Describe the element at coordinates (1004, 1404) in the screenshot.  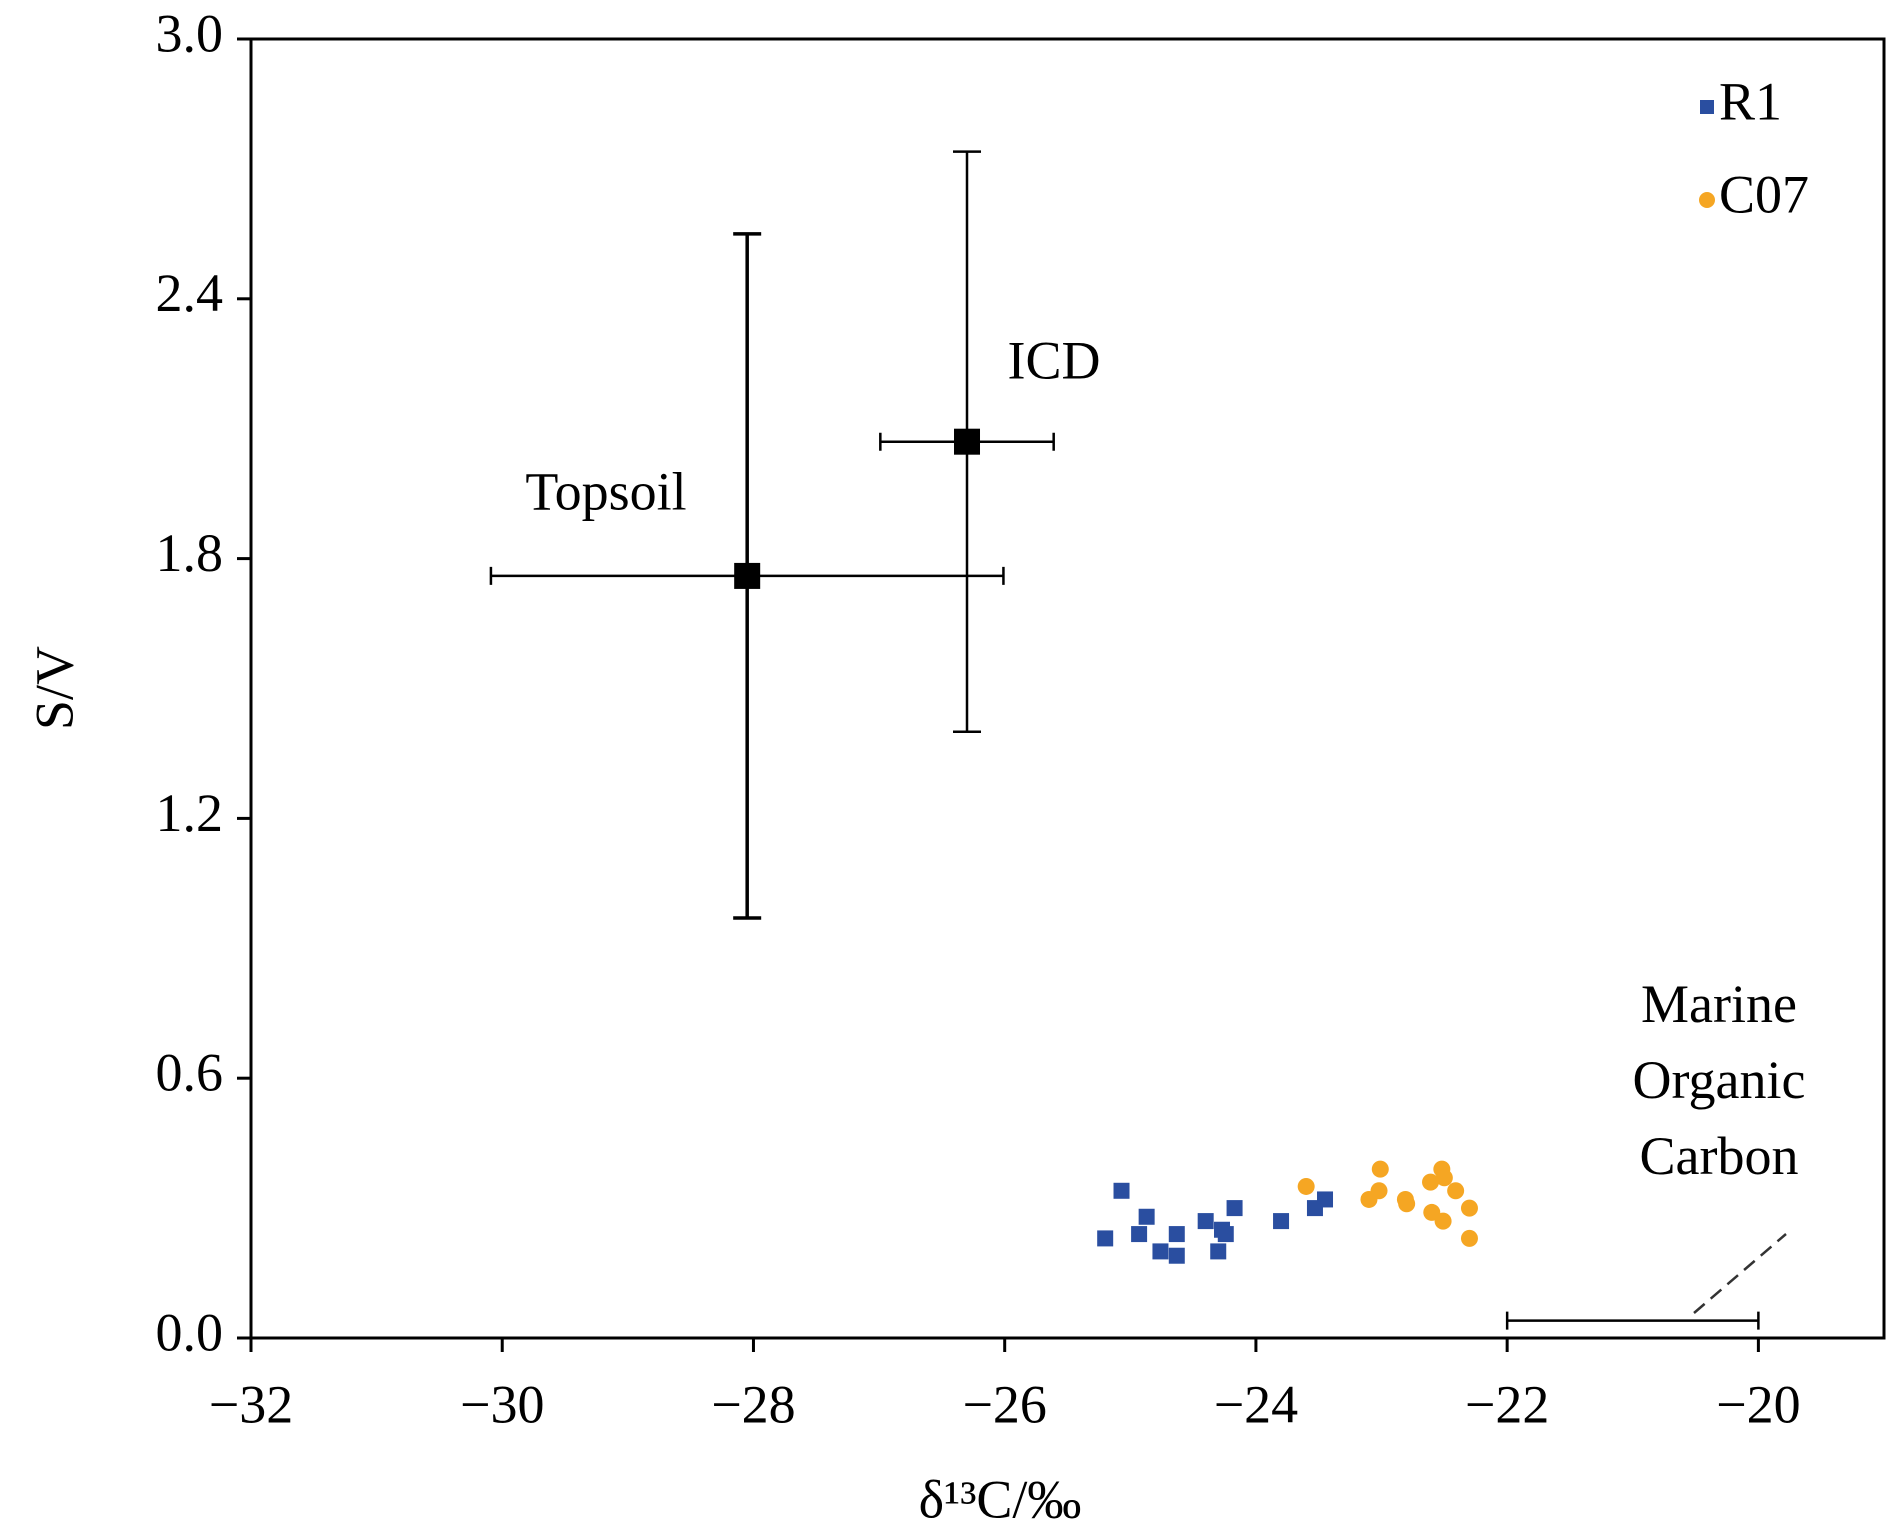
I see `x-tick-label: −26` at that location.